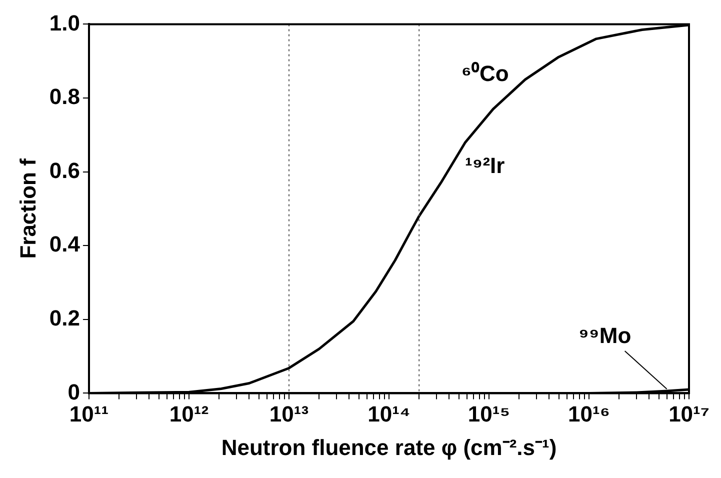  I want to click on x-tick-label: 10¹⁶, so click(589, 413).